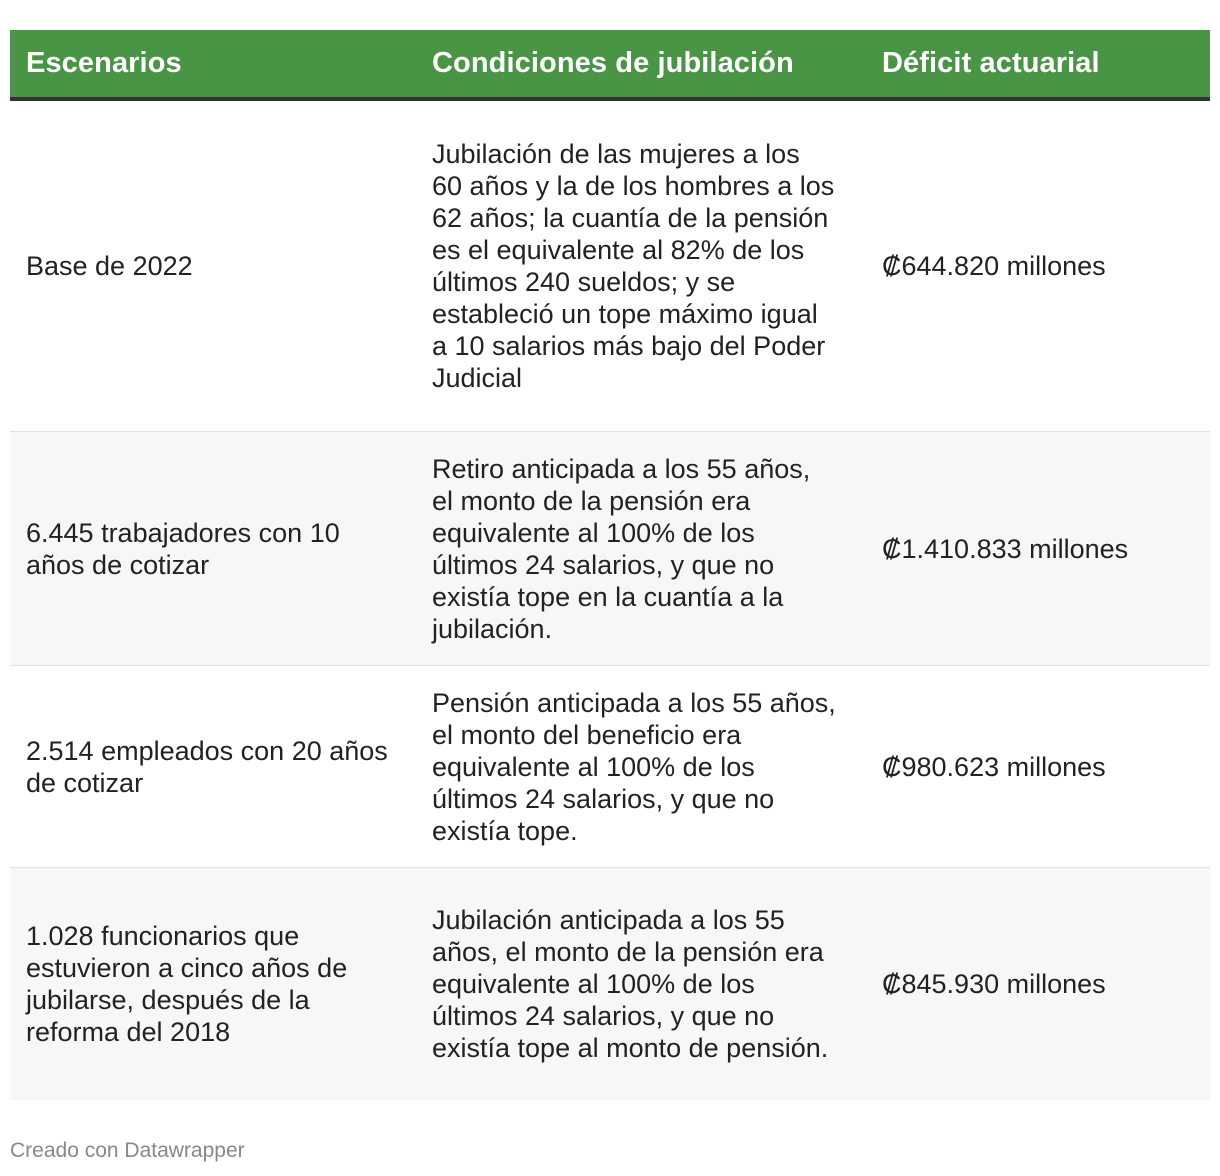 Image resolution: width=1220 pixels, height=1176 pixels. Describe the element at coordinates (1038, 65) in the screenshot. I see `header-deficit: Déficit actuarial` at that location.